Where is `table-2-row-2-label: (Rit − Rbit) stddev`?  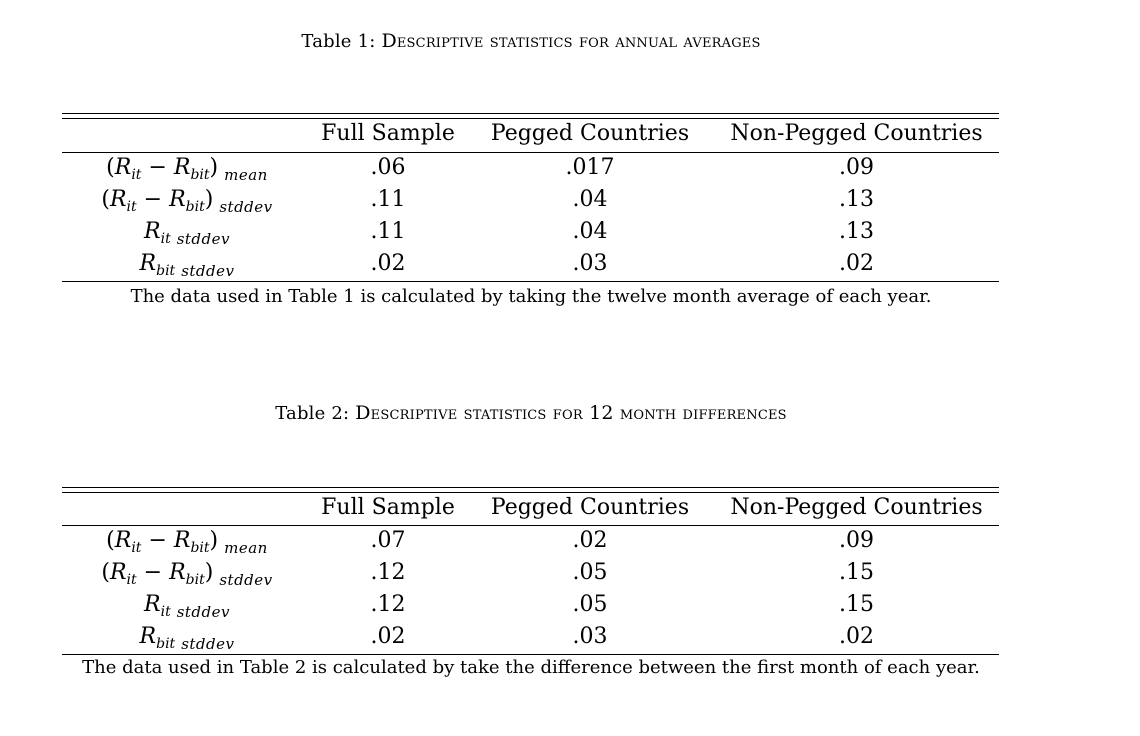
table-2-row-2-label: (Rit − Rbit) stddev is located at coordinates (187, 574).